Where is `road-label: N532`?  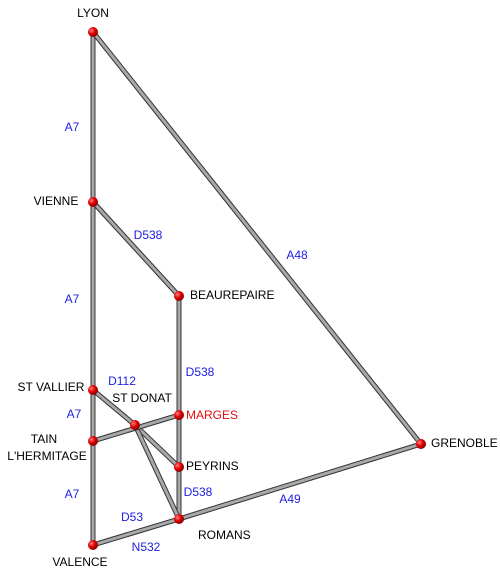 road-label: N532 is located at coordinates (146, 547).